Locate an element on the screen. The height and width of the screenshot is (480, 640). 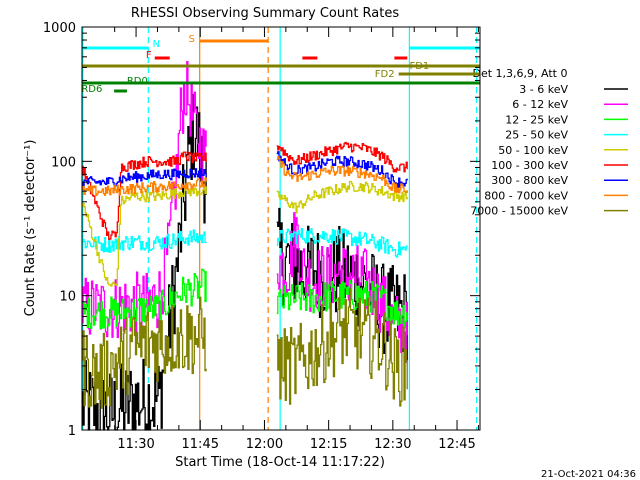
x-tick-label-4: 12:30 is located at coordinates (392, 444).